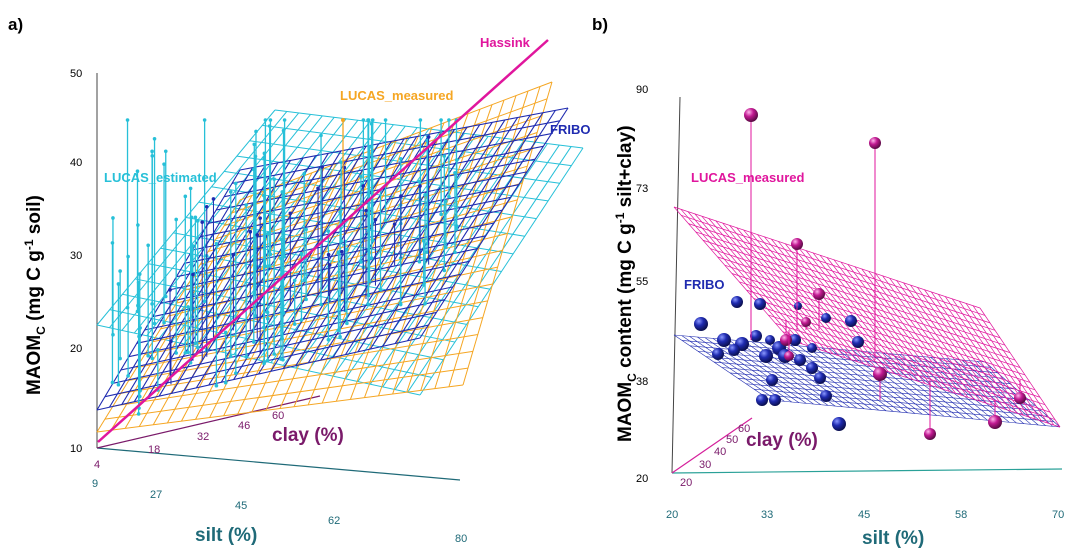 The height and width of the screenshot is (549, 1068). What do you see at coordinates (244, 426) in the screenshot?
I see `panel-a-clay-tick: 46` at bounding box center [244, 426].